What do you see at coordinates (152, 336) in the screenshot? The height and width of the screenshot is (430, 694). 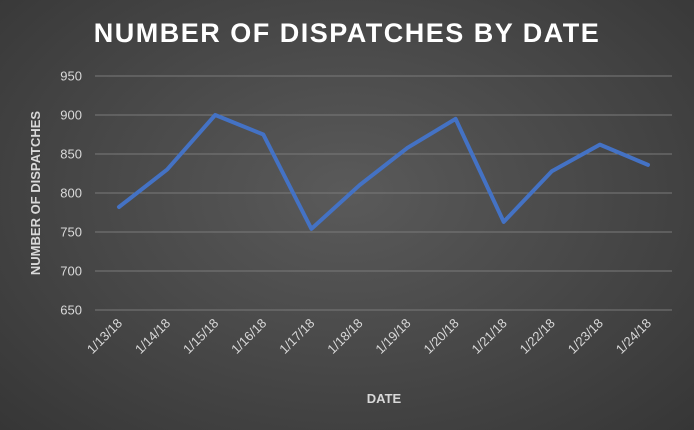 I see `x-tick-label: 1/14/18` at bounding box center [152, 336].